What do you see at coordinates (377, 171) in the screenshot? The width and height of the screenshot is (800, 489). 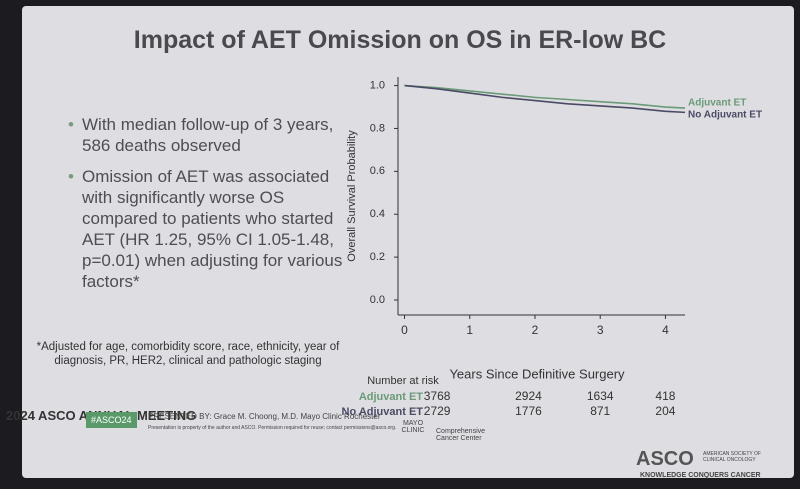 I see `y-tick-label: 0.6` at bounding box center [377, 171].